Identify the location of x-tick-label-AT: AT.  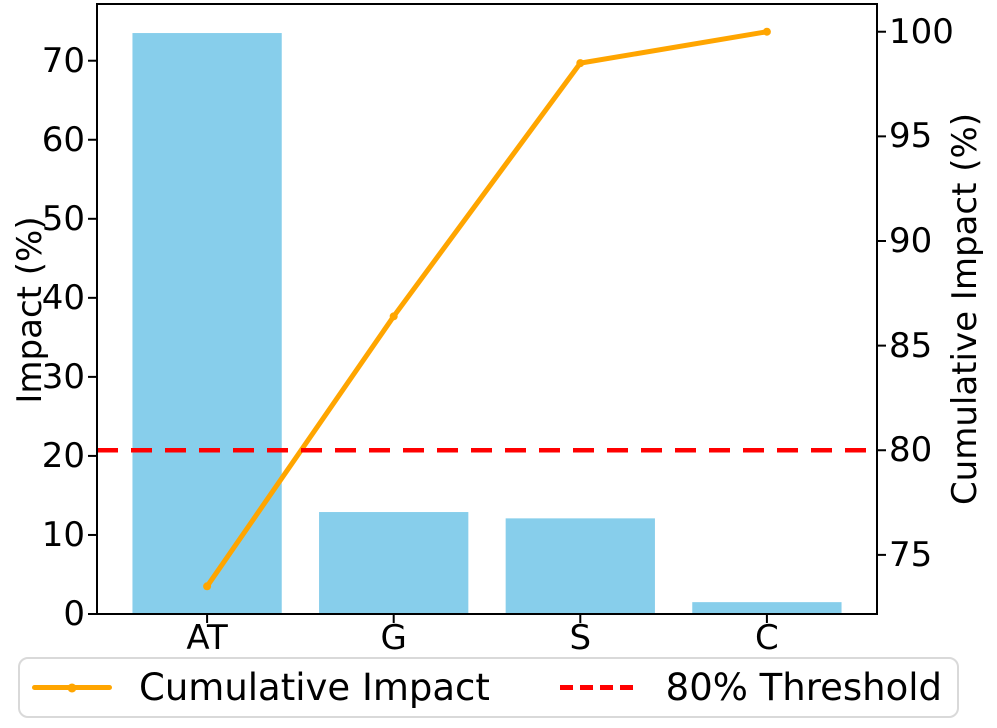
(207, 638).